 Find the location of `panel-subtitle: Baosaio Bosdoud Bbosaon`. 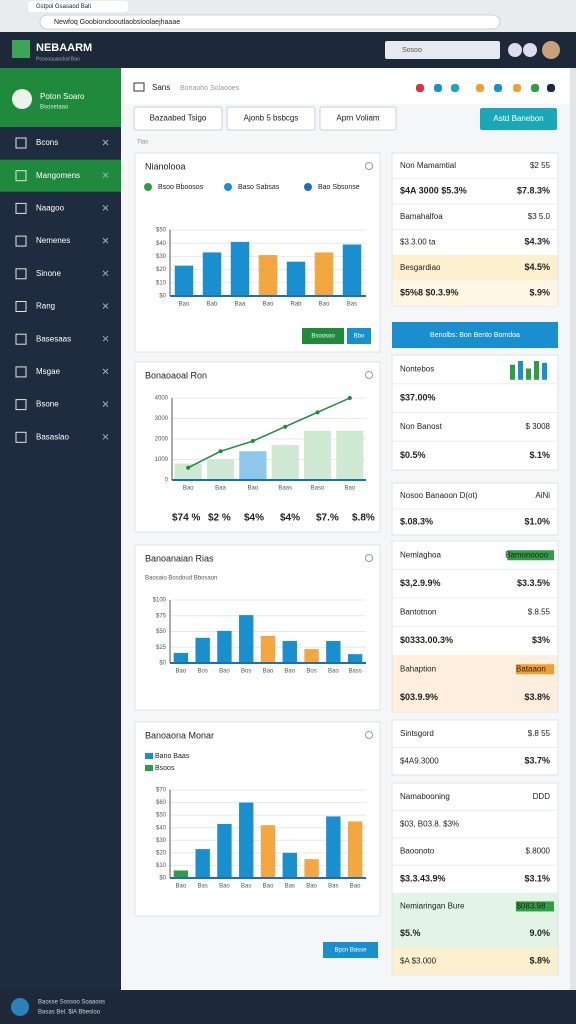

panel-subtitle: Baosaio Bosdoud Bbosaon is located at coordinates (181, 579).